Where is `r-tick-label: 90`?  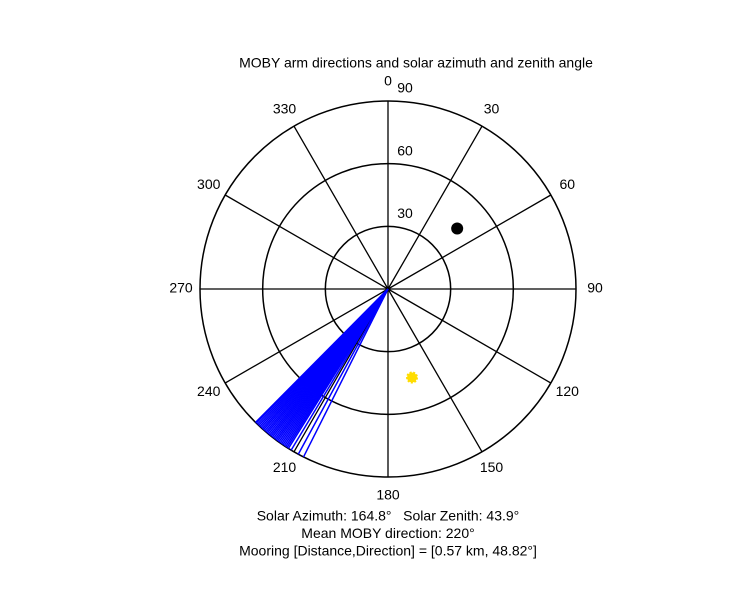
r-tick-label: 90 is located at coordinates (405, 88).